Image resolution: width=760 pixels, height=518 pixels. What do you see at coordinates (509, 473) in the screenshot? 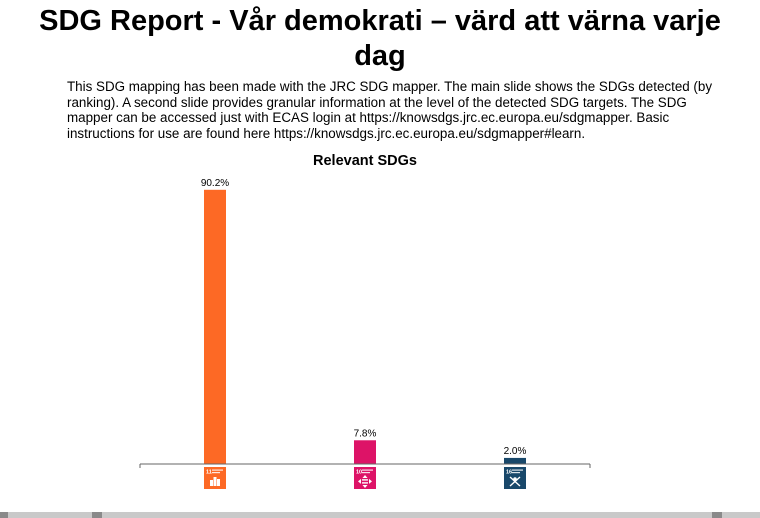
I see `sdg-icon-number-3: 16` at bounding box center [509, 473].